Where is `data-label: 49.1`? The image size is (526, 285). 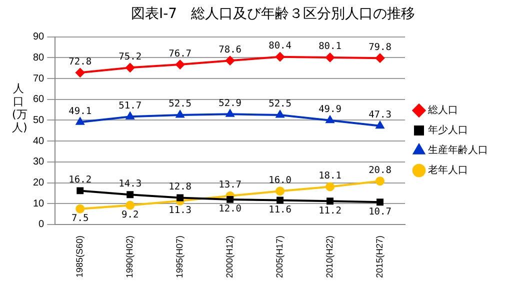 data-label: 49.1 is located at coordinates (80, 111).